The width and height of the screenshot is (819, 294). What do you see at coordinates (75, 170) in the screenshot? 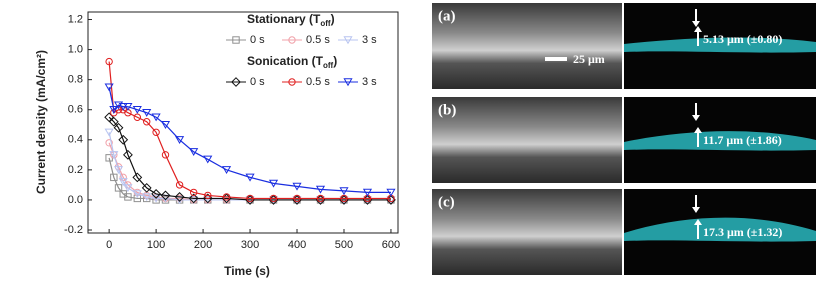
I see `y-tick-label: 0.2` at bounding box center [75, 170].